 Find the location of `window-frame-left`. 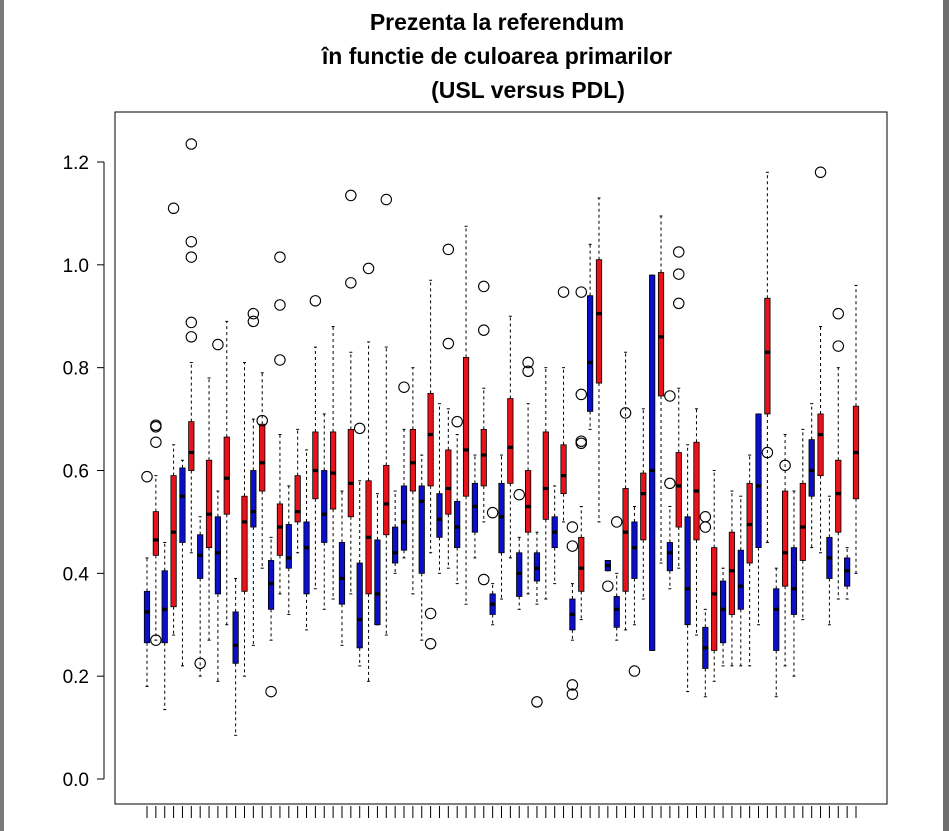

window-frame-left is located at coordinates (2, 415).